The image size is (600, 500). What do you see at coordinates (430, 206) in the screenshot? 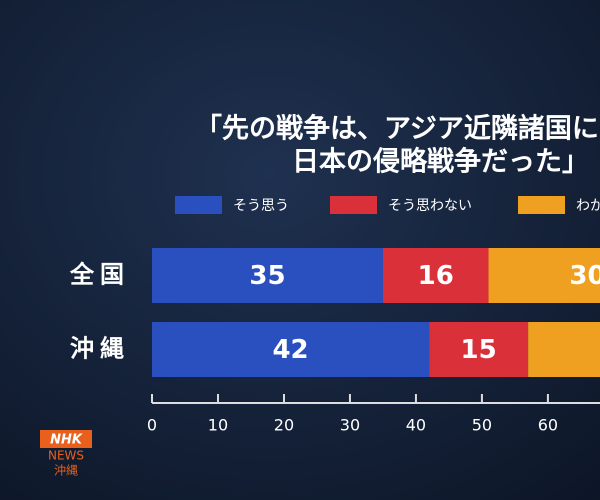
I see `legend-label: そう思わない` at bounding box center [430, 206].